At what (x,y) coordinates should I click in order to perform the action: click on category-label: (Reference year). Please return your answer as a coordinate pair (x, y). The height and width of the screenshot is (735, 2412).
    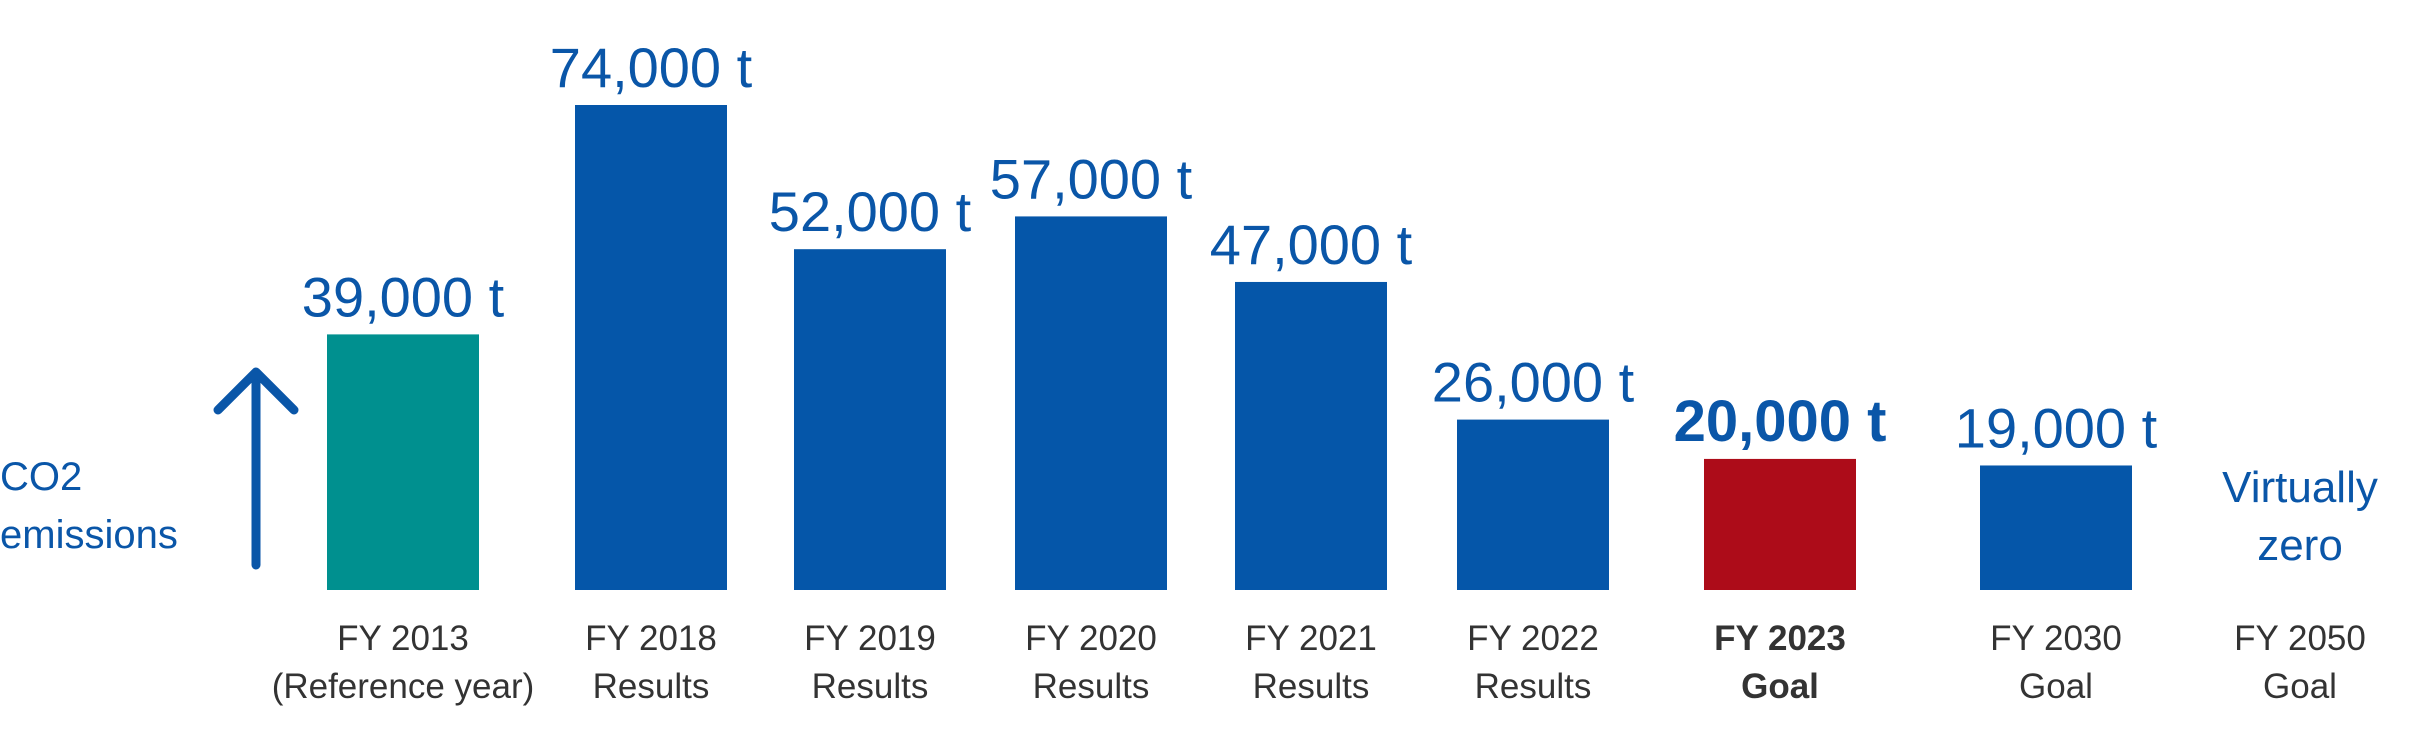
    Looking at the image, I should click on (403, 686).